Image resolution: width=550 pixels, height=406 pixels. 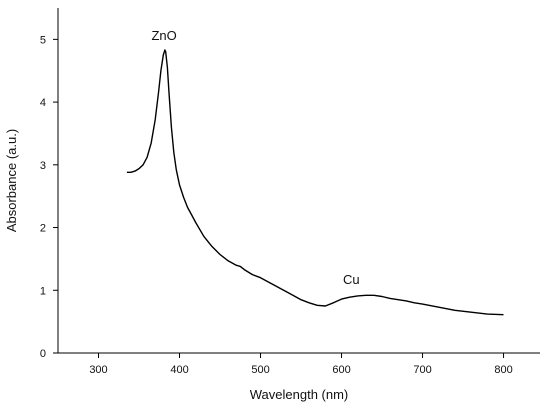 I want to click on x-tick-label: 500, so click(x=260, y=370).